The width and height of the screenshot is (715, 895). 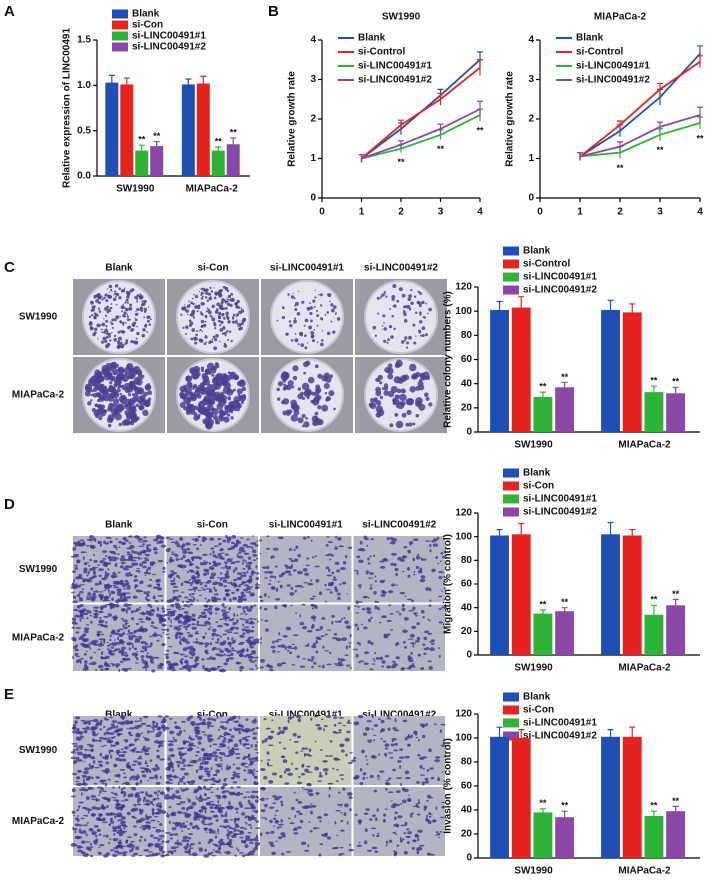 What do you see at coordinates (399, 750) in the screenshot?
I see `micrograph` at bounding box center [399, 750].